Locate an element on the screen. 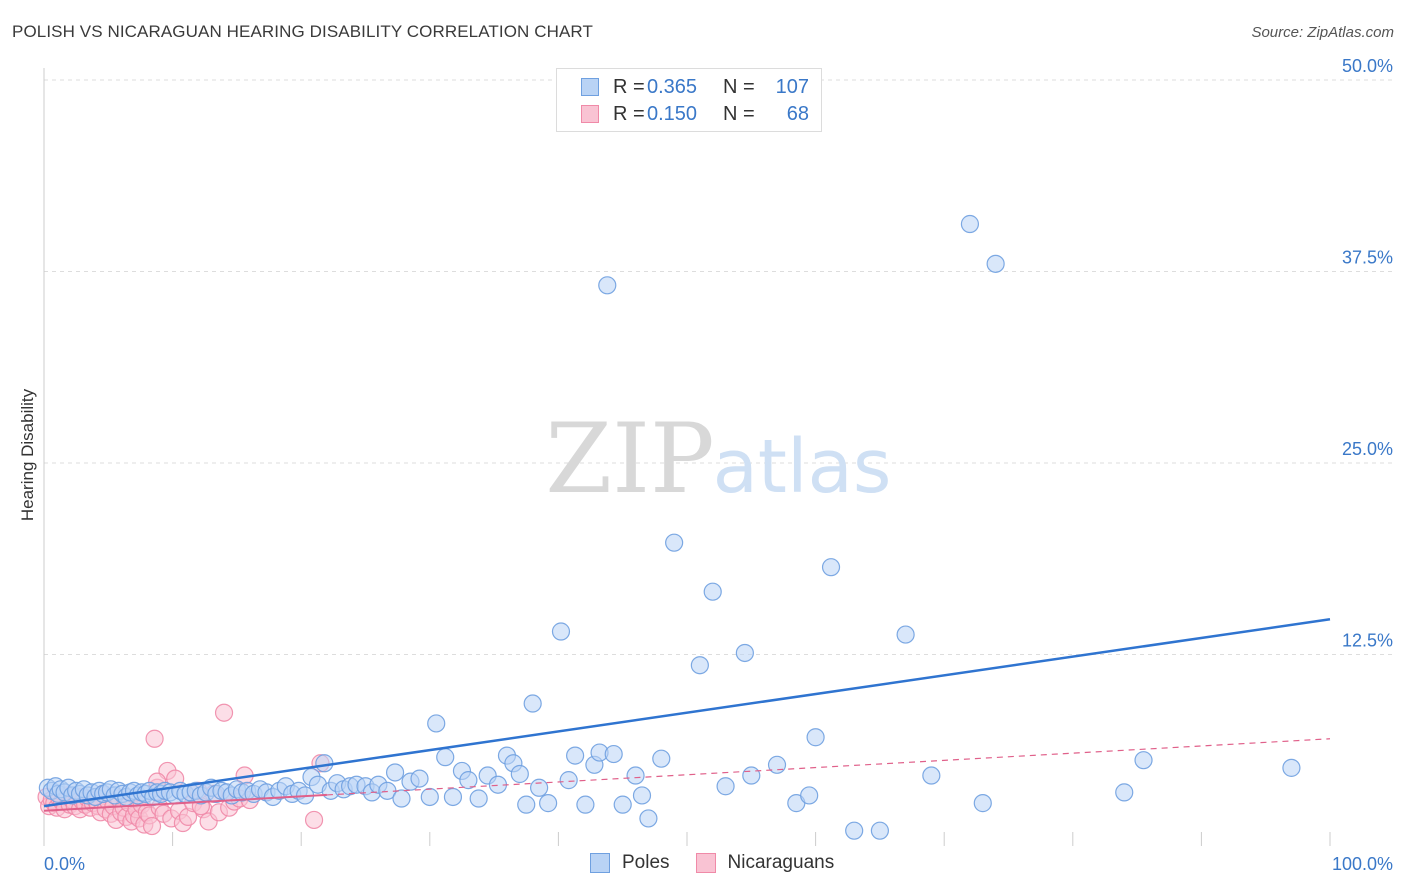 This screenshot has width=1406, height=892. source-label: Source: ZipAtlas.com is located at coordinates (1322, 32).